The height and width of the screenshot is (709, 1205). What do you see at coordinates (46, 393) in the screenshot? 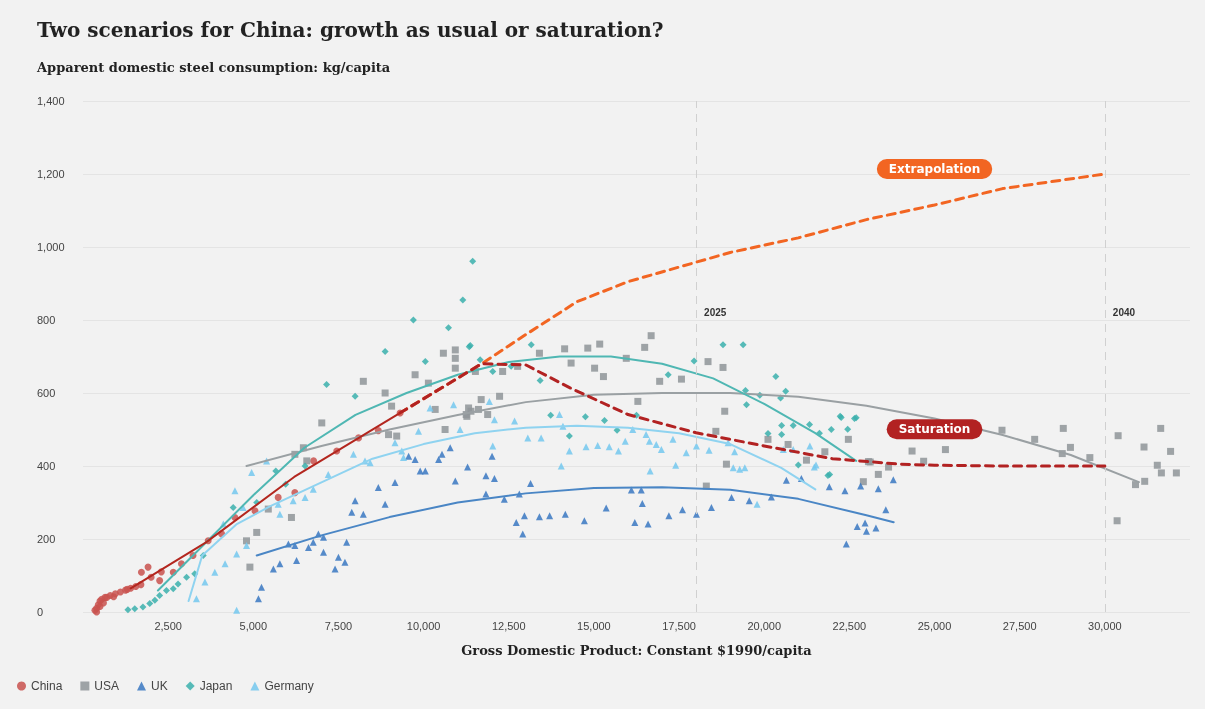
I see `y-tick-label: 600` at bounding box center [46, 393].